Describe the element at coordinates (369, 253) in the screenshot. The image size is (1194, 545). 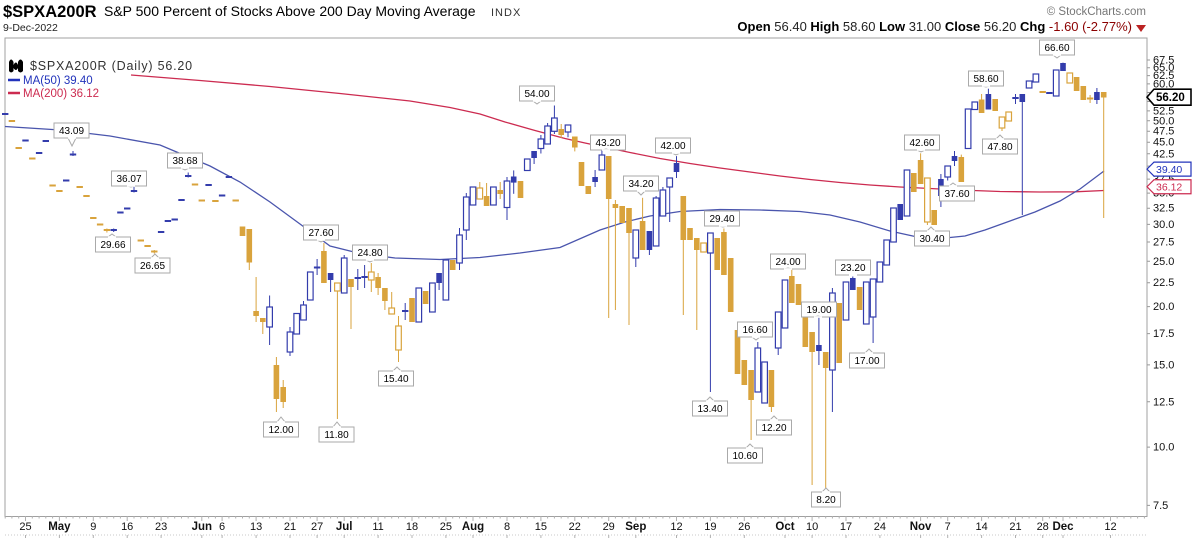
I see `svg-text: 24.80` at that location.